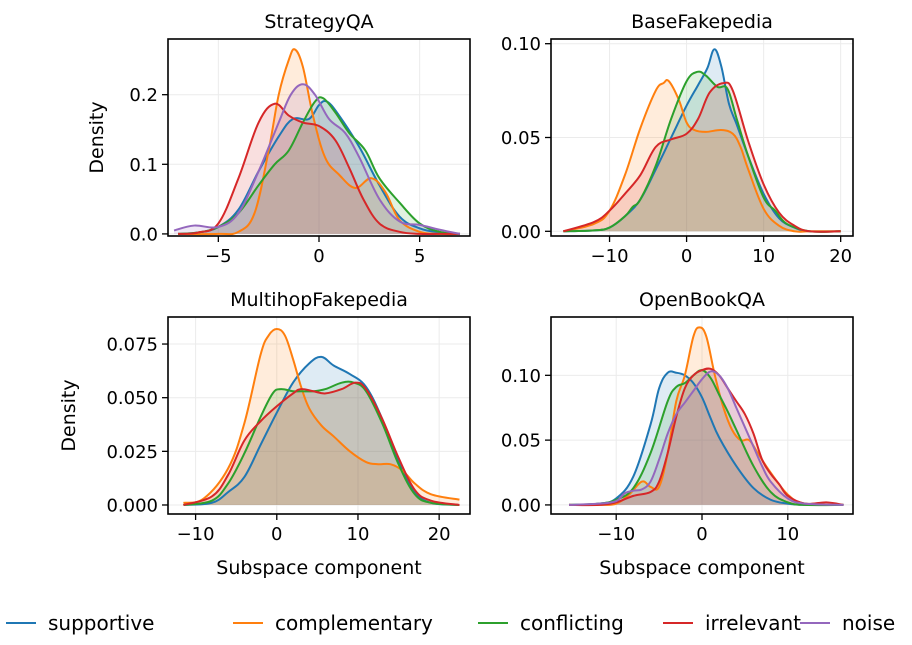  Describe the element at coordinates (419, 256) in the screenshot. I see `x-tick-label: 5` at that location.